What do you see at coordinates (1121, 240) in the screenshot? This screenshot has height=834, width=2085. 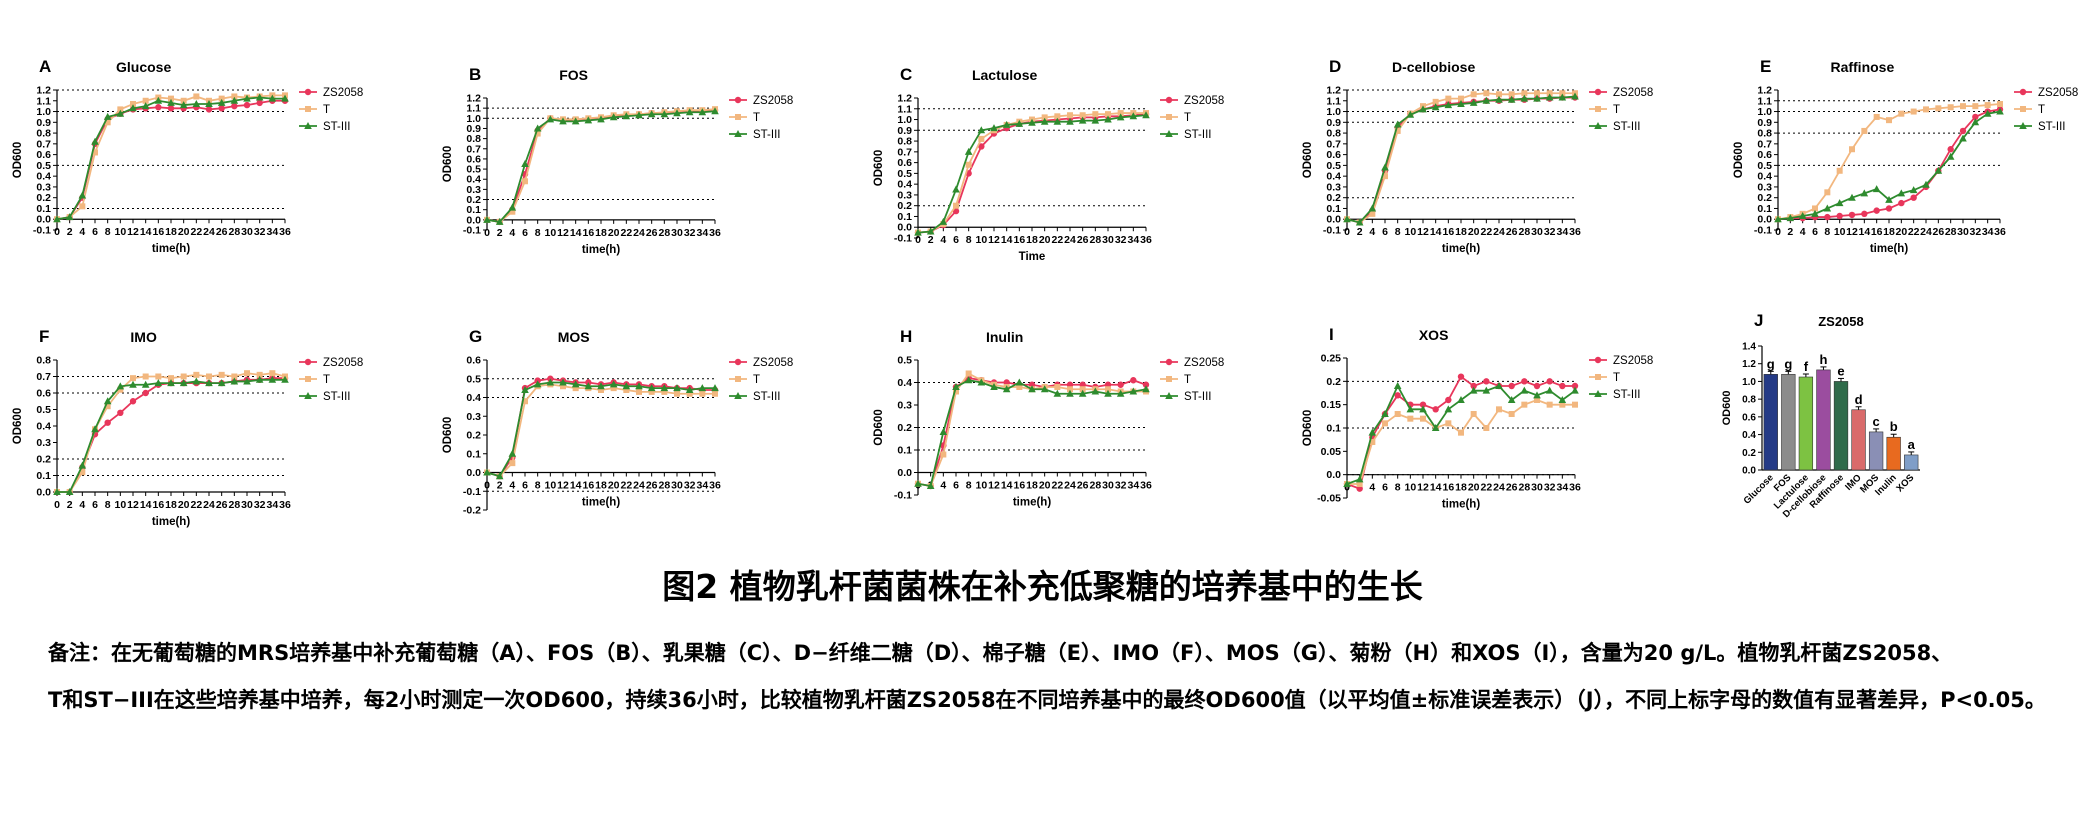 I see `x-tick-label: 32` at bounding box center [1121, 240].